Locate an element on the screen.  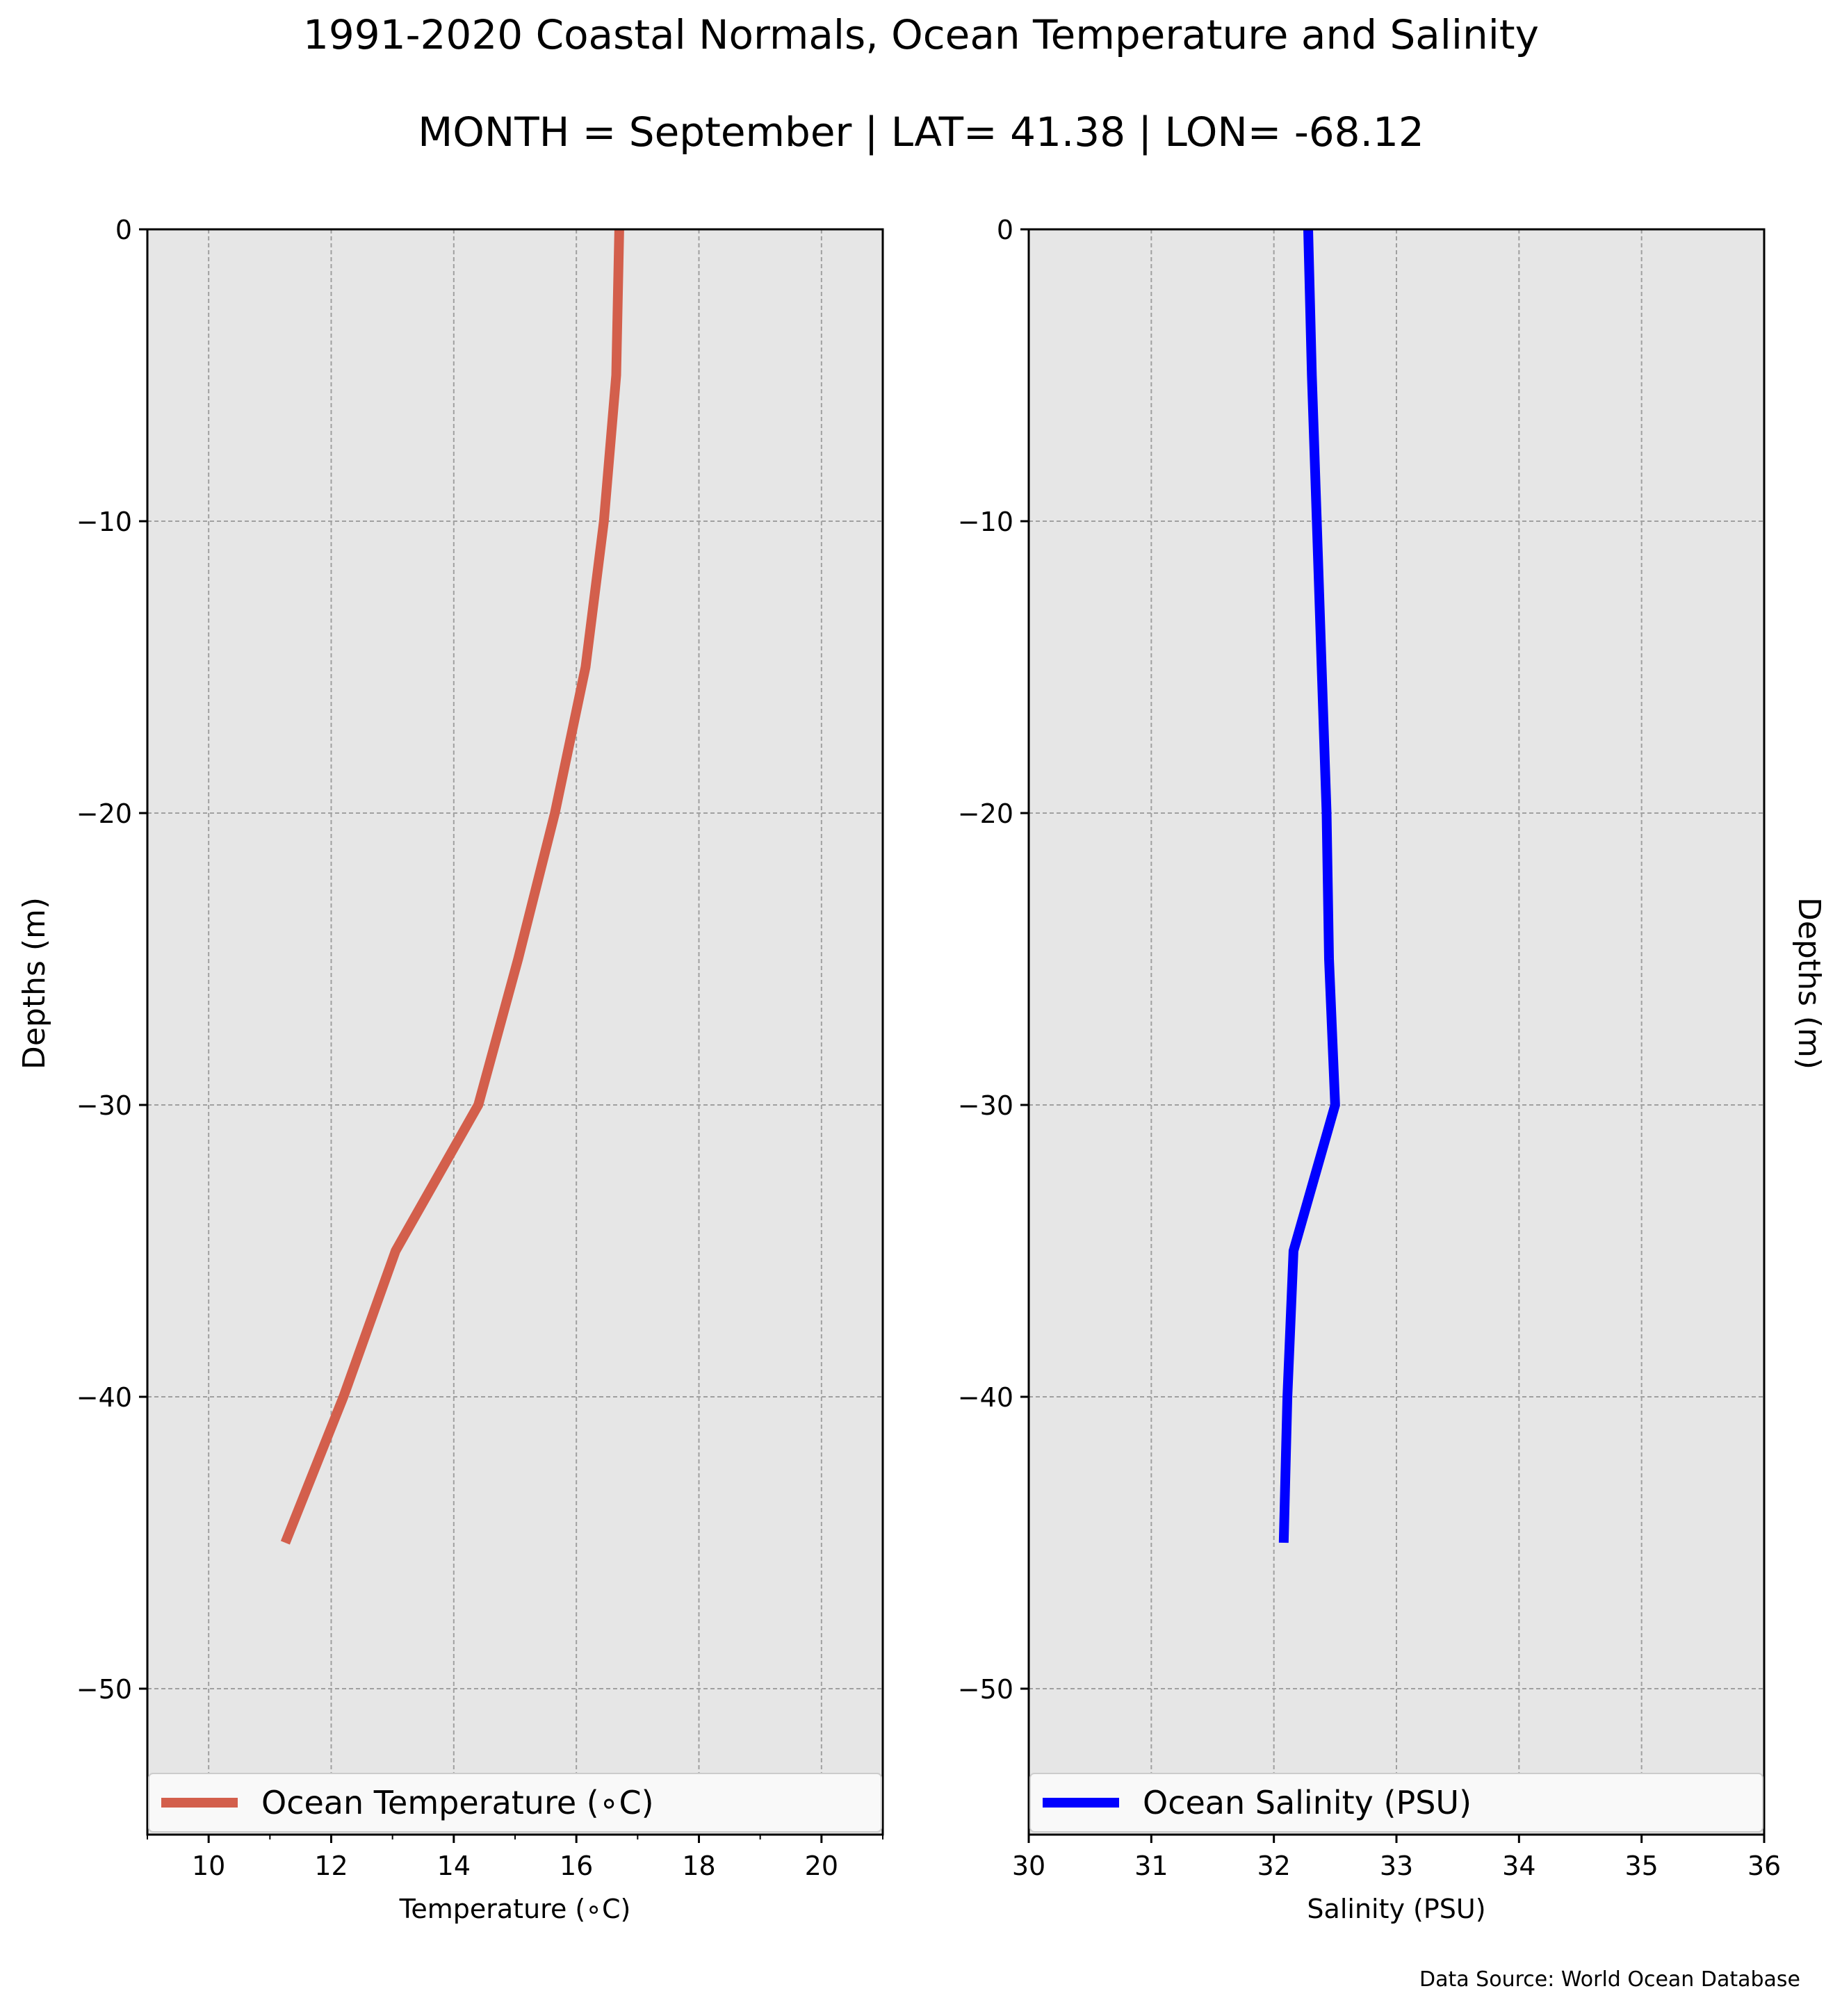
x-tick-label: 31 is located at coordinates (1151, 1866).